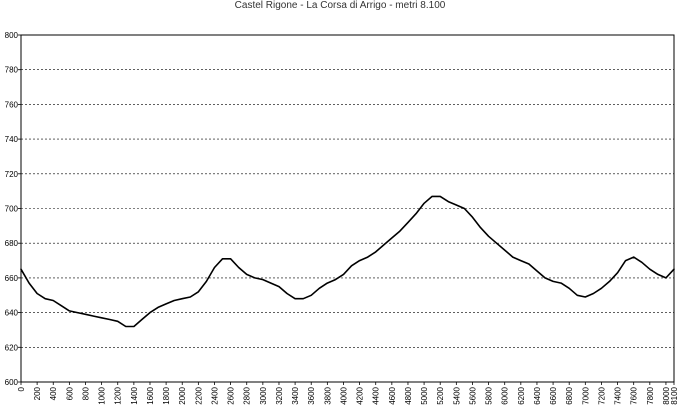  I want to click on x-tick-label: 200, so click(37, 393).